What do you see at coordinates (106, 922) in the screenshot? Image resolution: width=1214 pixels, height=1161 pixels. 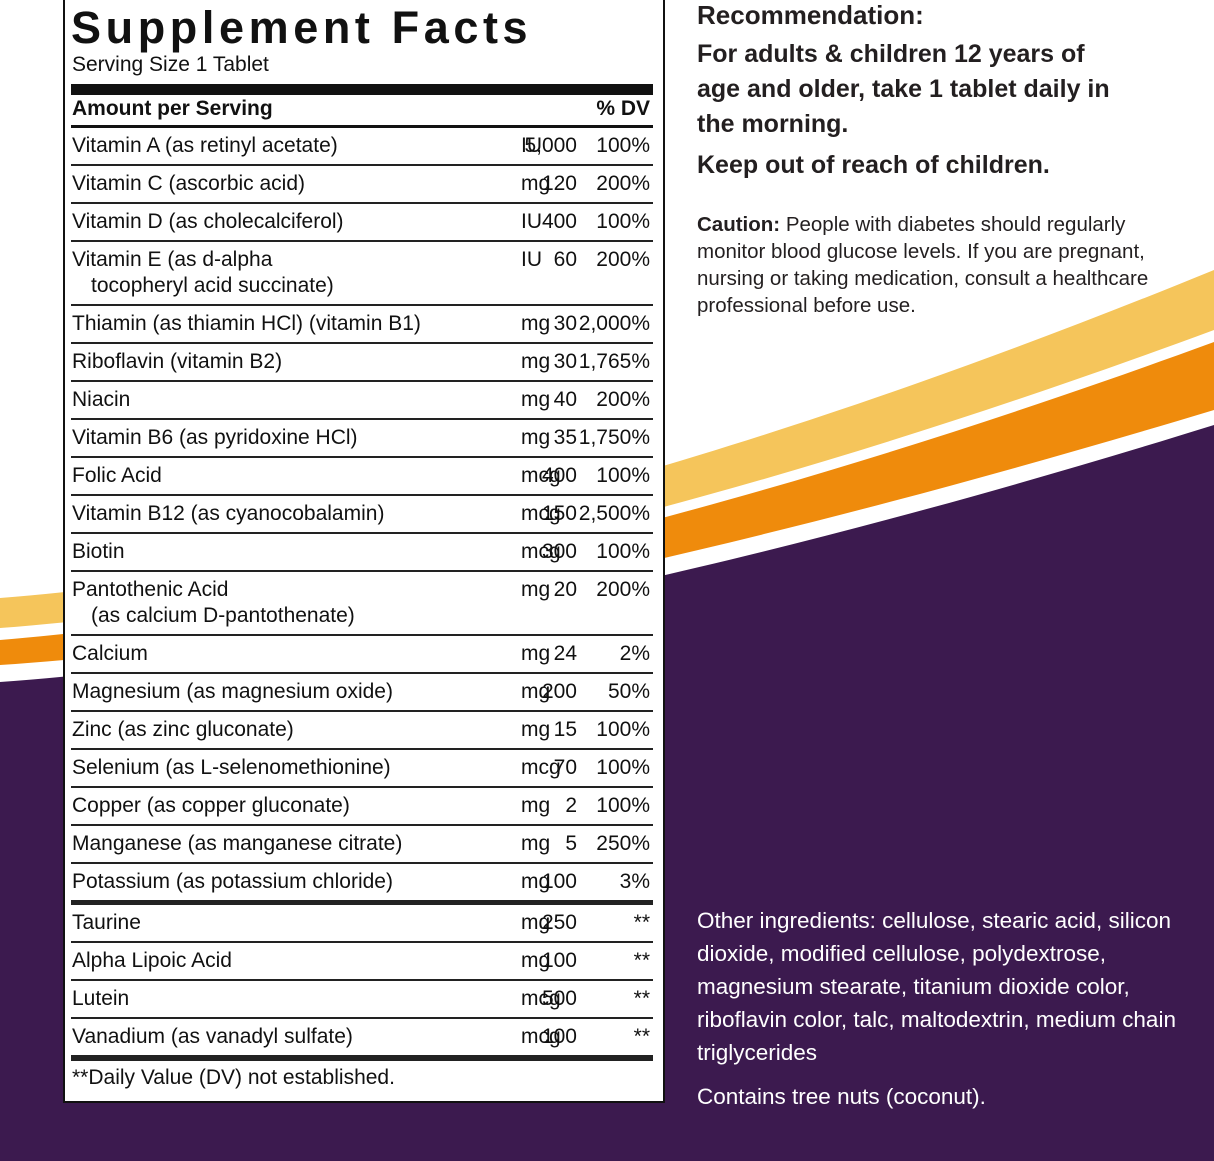 I see `nutrient-name: Taurine` at bounding box center [106, 922].